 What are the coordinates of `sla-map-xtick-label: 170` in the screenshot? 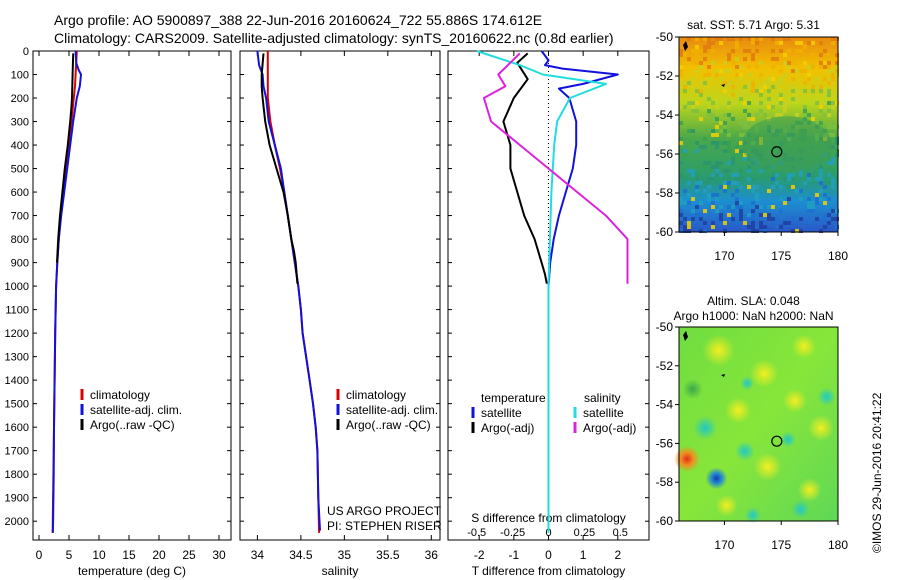 It's located at (724, 545).